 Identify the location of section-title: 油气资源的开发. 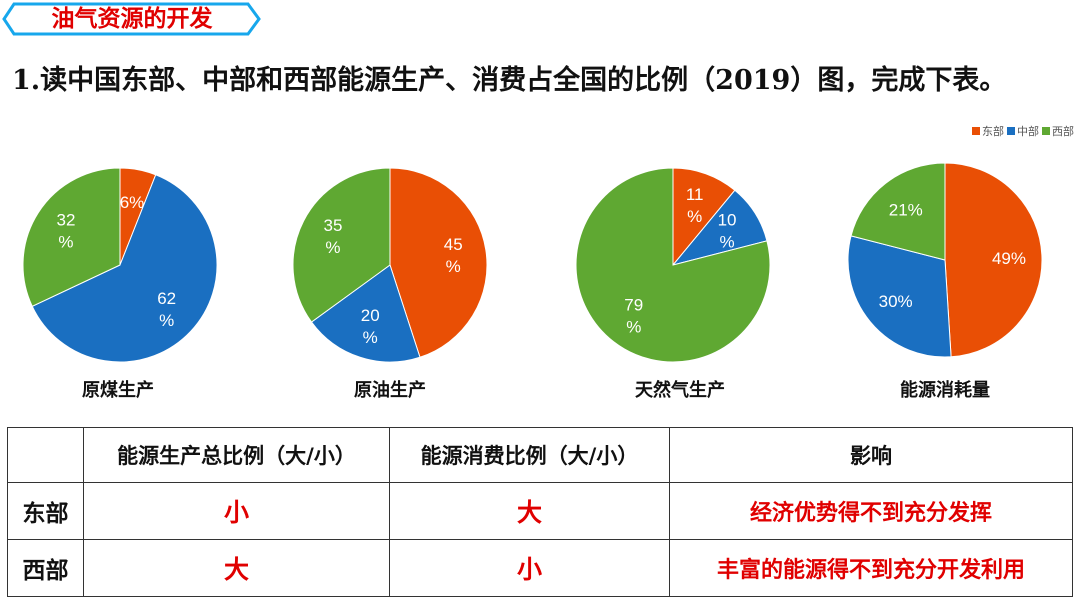
(132, 19).